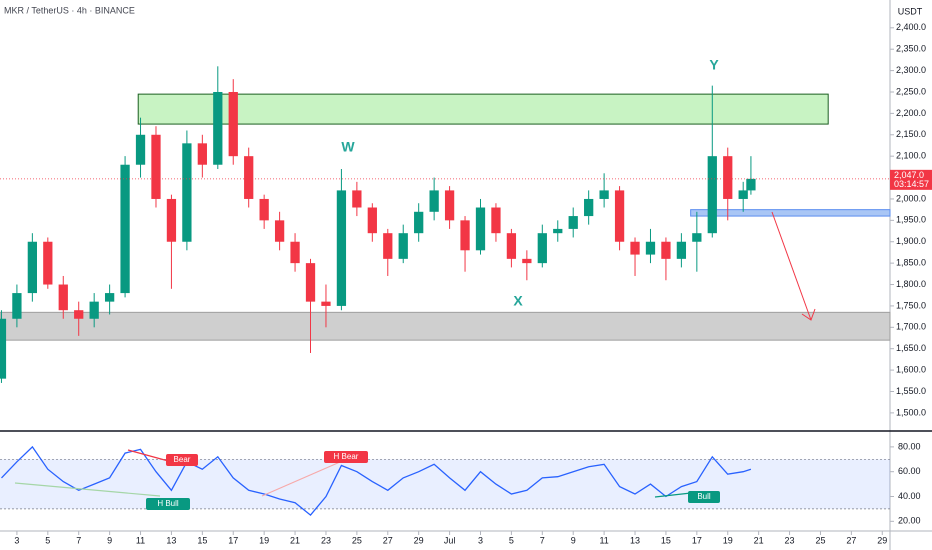 The image size is (932, 550). What do you see at coordinates (911, 91) in the screenshot?
I see `y-tick-label: 2,250.0` at bounding box center [911, 91].